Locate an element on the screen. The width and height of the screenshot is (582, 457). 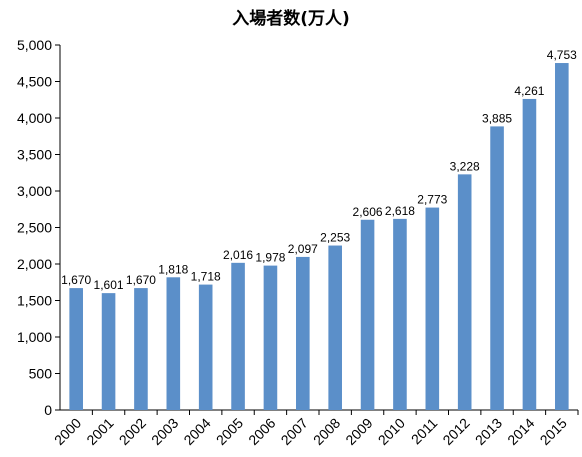
x-tick-label: 2008 is located at coordinates (326, 431).